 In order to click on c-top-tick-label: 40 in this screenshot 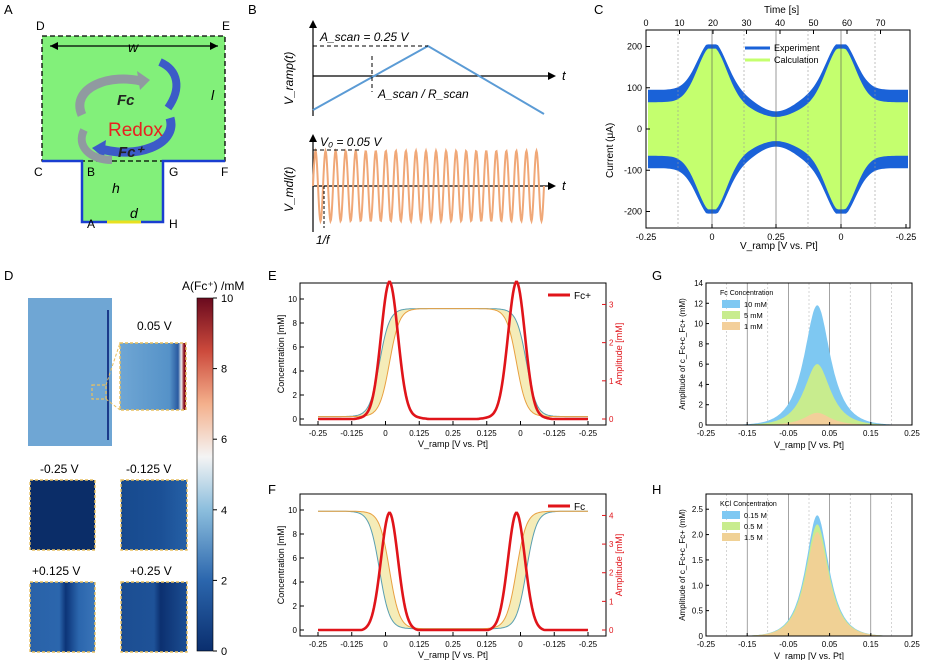, I will do `click(780, 23)`.